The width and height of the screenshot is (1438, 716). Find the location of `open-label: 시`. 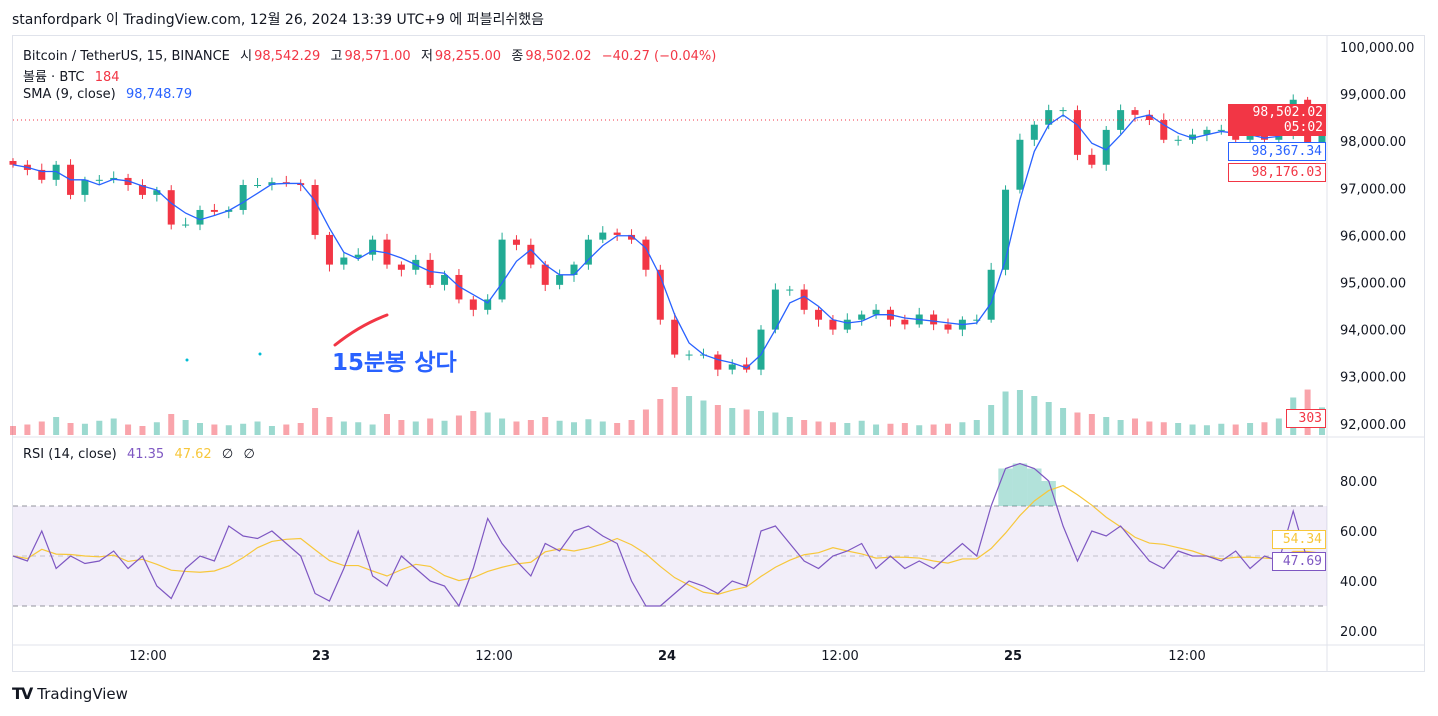

open-label: 시 is located at coordinates (246, 56).